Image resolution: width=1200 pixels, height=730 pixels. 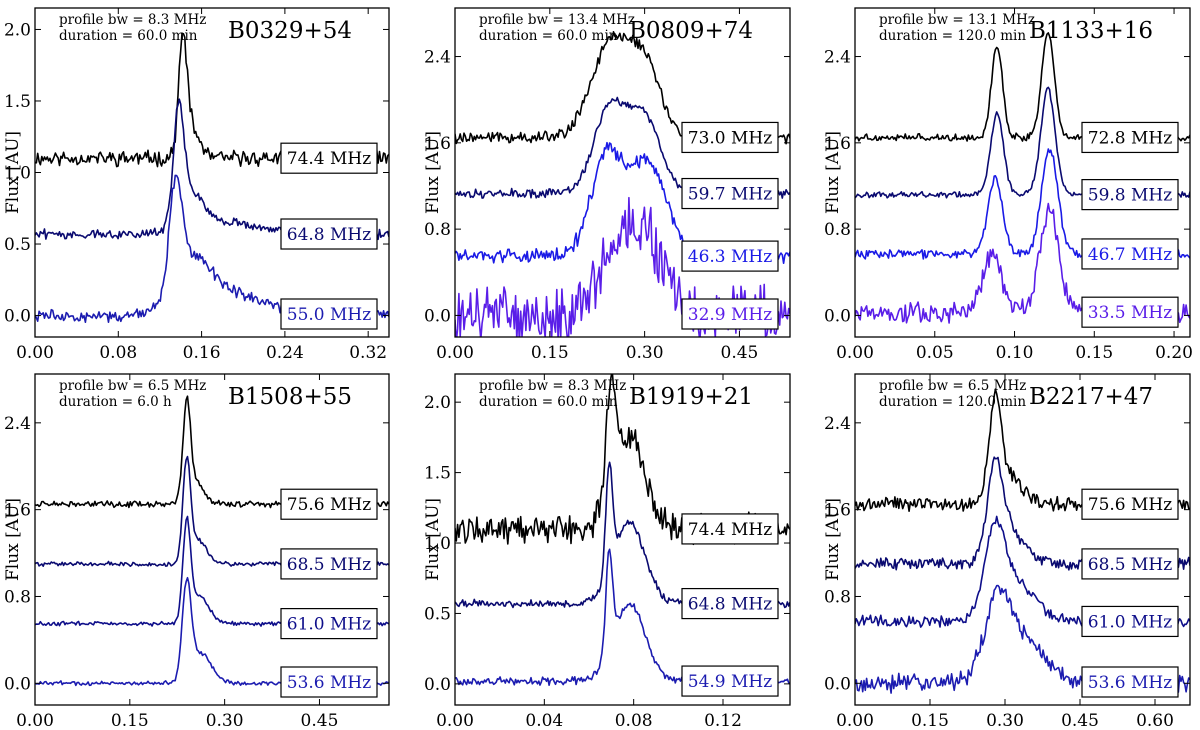 What do you see at coordinates (285, 353) in the screenshot?
I see `x-tick-label: 0.24` at bounding box center [285, 353].